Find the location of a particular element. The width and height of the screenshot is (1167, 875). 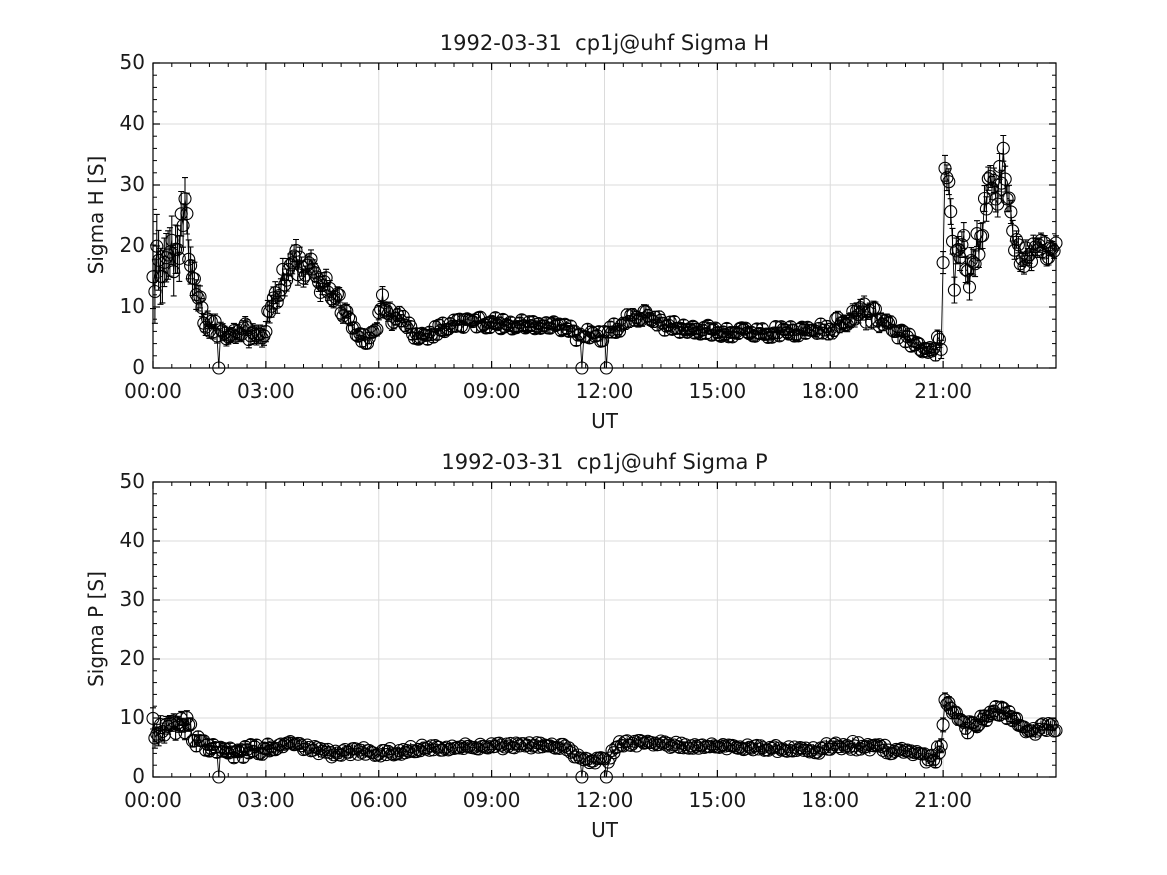

x-axis-label-ut-top: UT is located at coordinates (604, 421).